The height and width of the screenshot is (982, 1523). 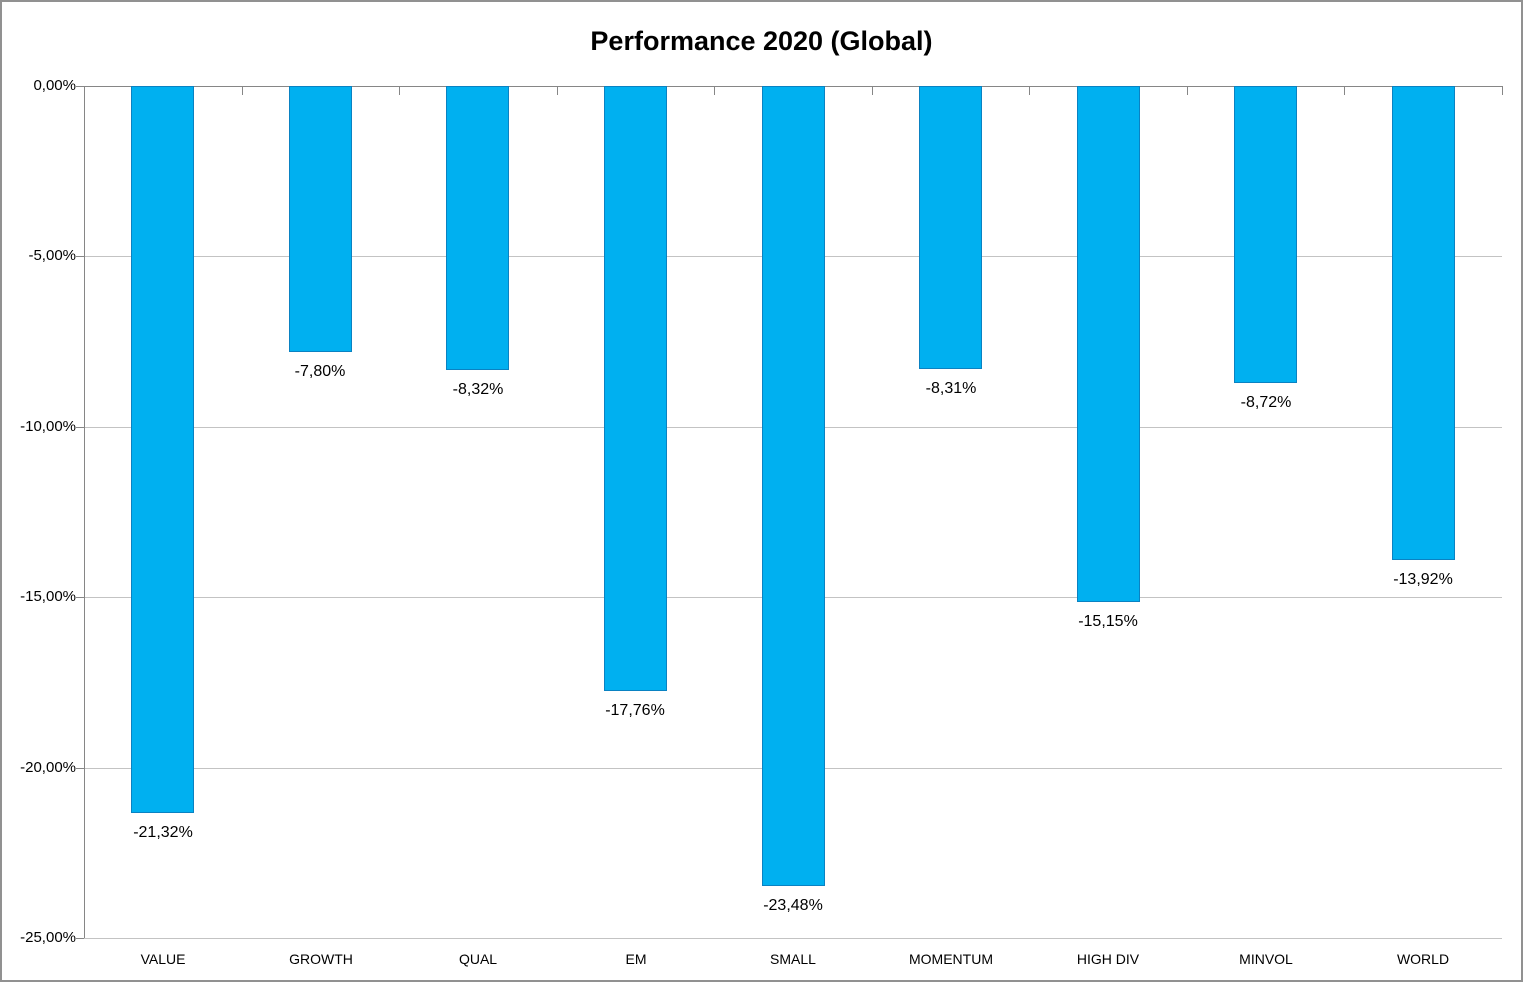 I want to click on data-label: -17,76%, so click(x=635, y=710).